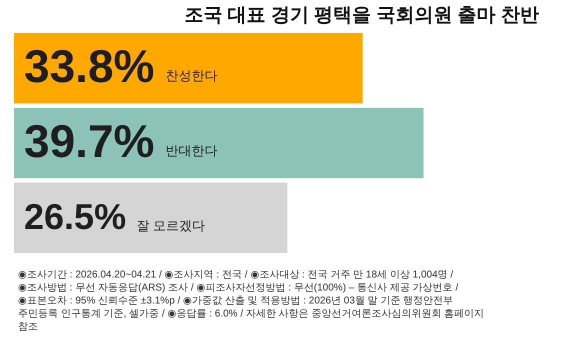 Image resolution: width=565 pixels, height=363 pixels. I want to click on y-tick-label: 잘 모르겠다, so click(171, 225).